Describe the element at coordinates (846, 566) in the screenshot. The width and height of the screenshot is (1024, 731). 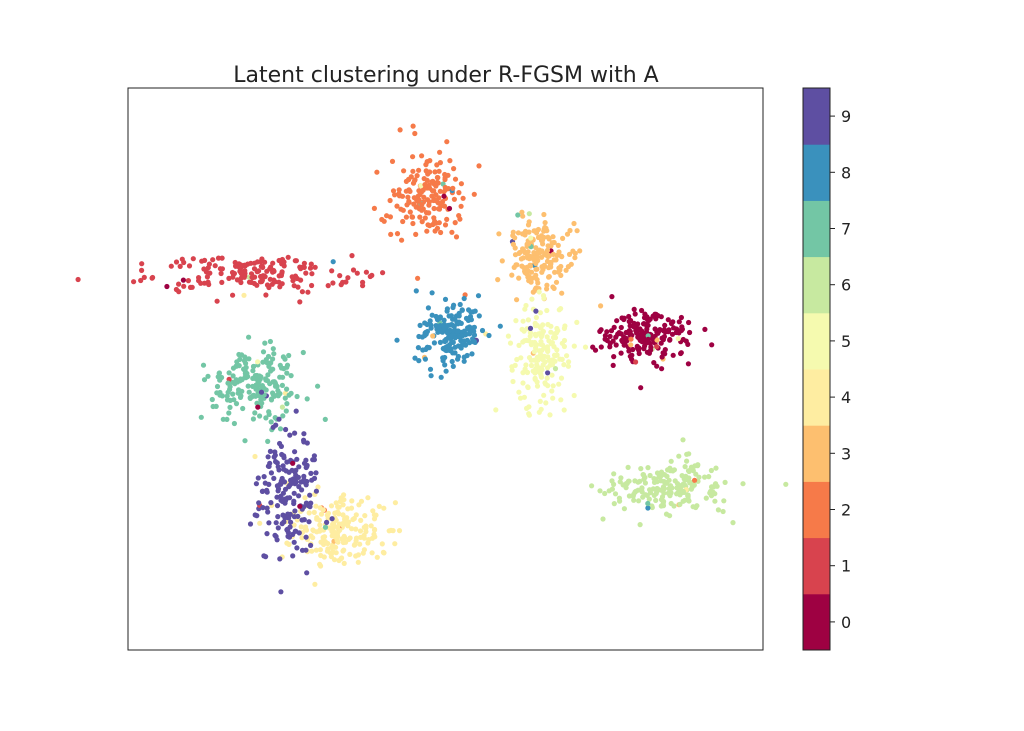
I see `colorbar-tick-label: 1` at that location.